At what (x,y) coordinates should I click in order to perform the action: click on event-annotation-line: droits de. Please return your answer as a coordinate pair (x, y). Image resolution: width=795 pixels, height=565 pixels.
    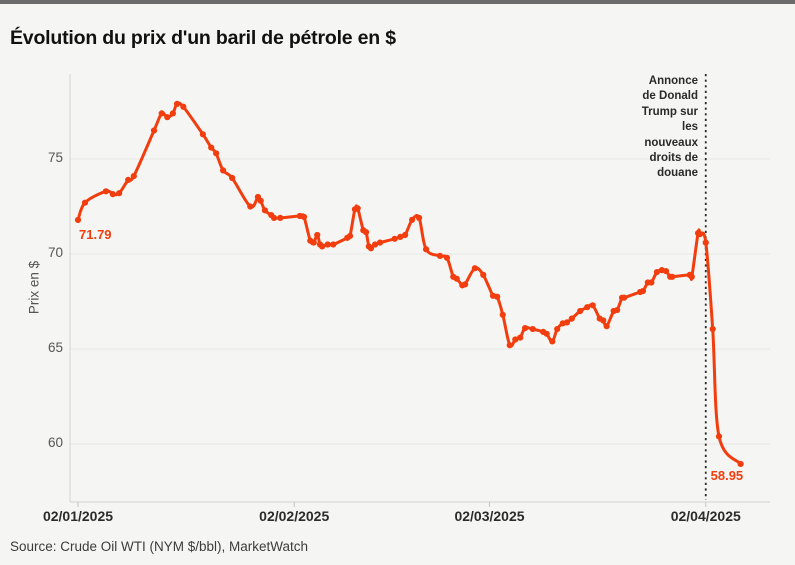
    Looking at the image, I should click on (673, 158).